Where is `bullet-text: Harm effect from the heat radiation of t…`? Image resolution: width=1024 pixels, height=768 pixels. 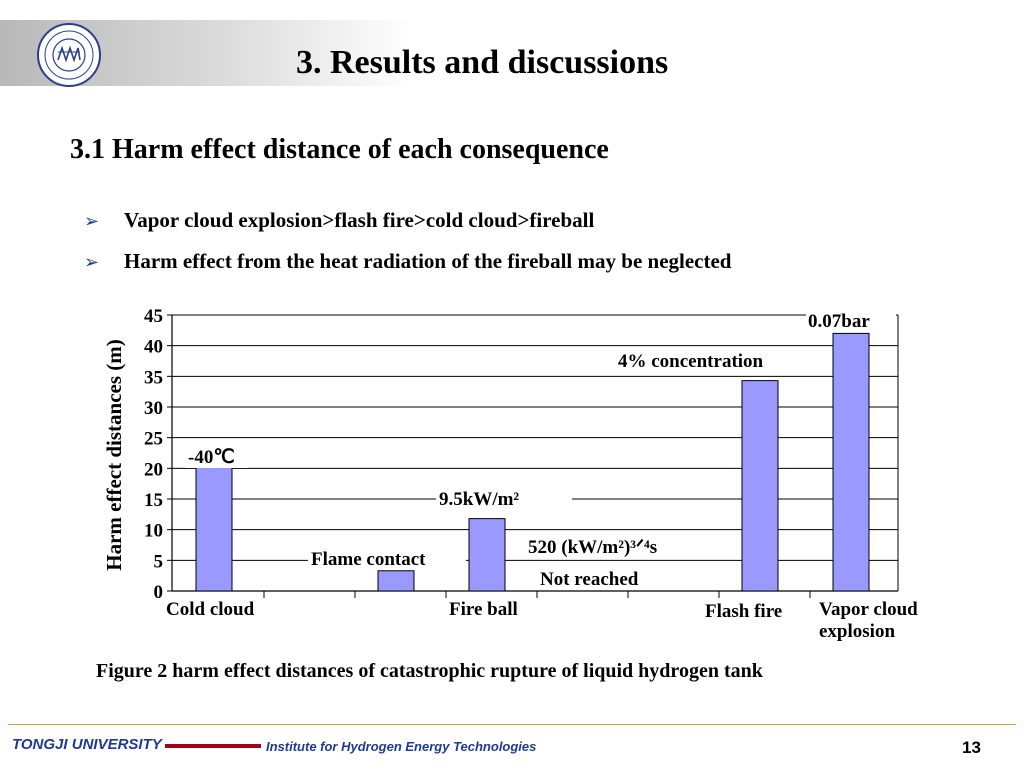 bullet-text: Harm effect from the heat radiation of t… is located at coordinates (428, 261).